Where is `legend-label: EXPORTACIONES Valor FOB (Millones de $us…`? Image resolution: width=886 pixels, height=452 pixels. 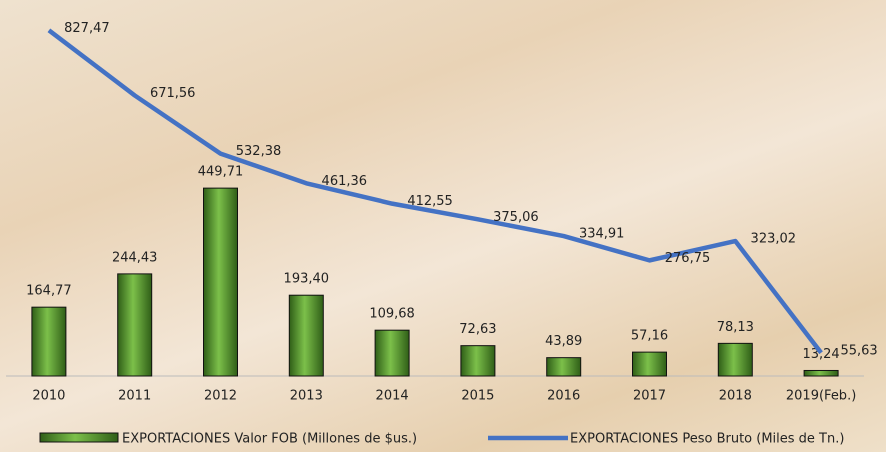 legend-label: EXPORTACIONES Valor FOB (Millones de $us… is located at coordinates (269, 439).